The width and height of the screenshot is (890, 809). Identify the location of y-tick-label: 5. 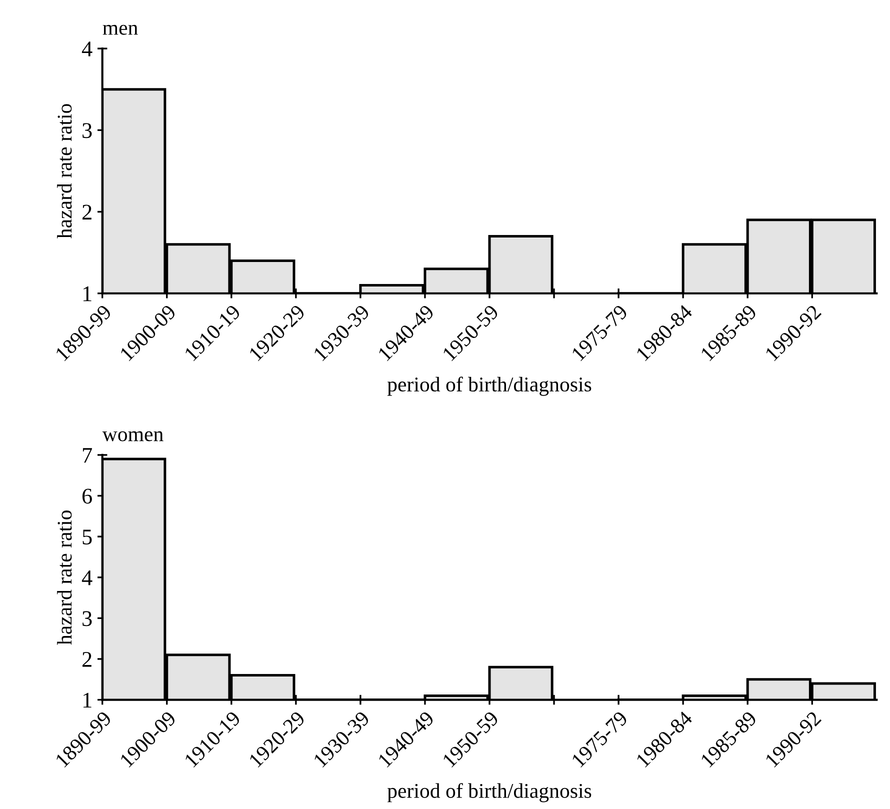
(87, 537).